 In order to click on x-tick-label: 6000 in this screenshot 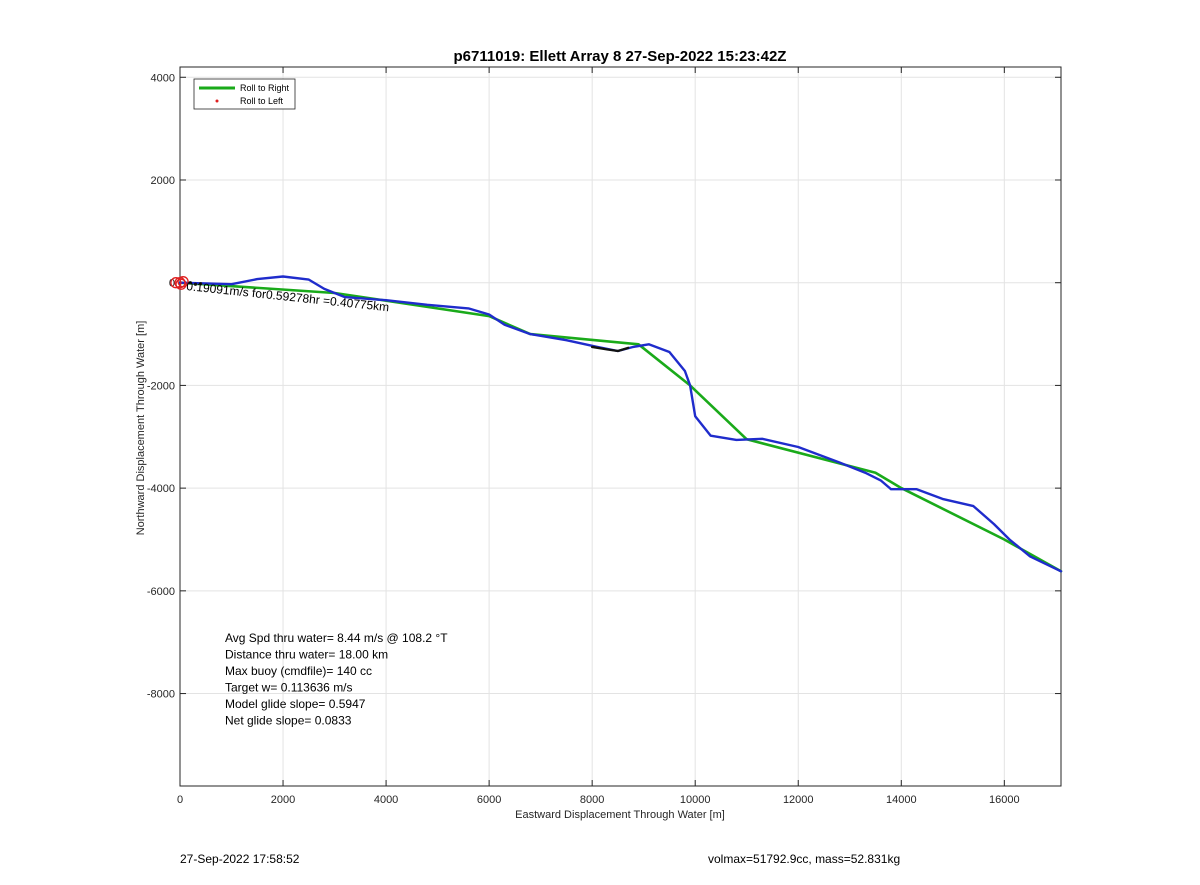, I will do `click(489, 800)`.